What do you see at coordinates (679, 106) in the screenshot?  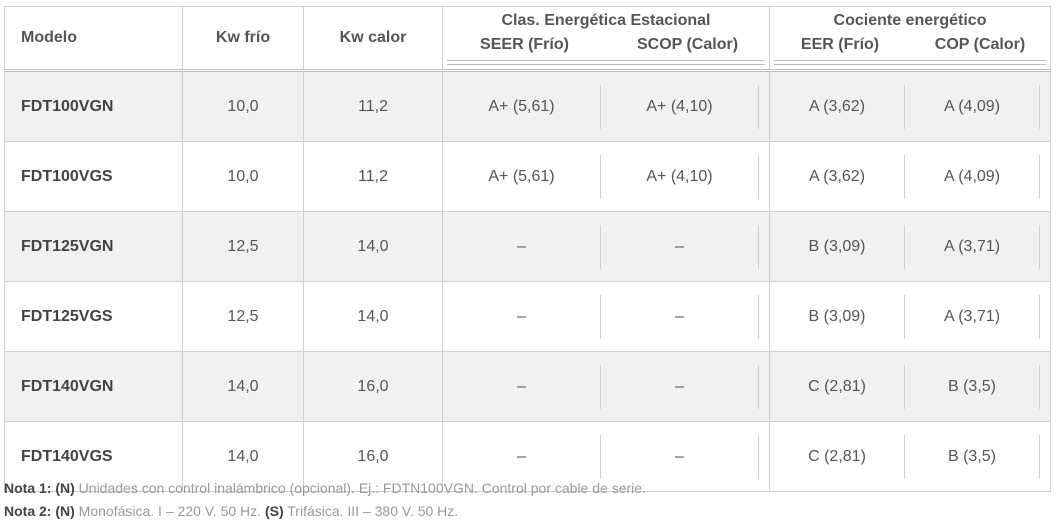 I see `scop-value: A+ (4,10)` at bounding box center [679, 106].